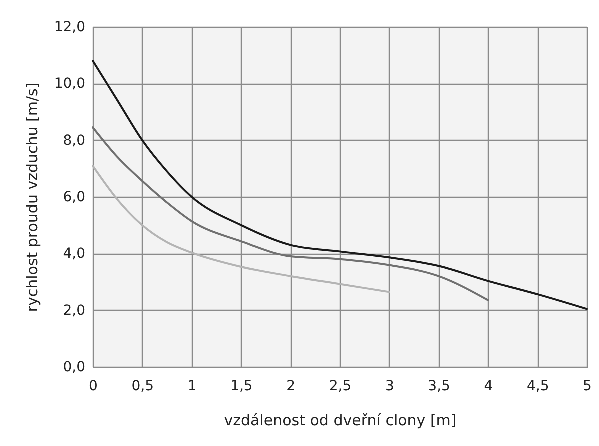  Describe the element at coordinates (192, 386) in the screenshot. I see `x-tick-label: 1` at that location.